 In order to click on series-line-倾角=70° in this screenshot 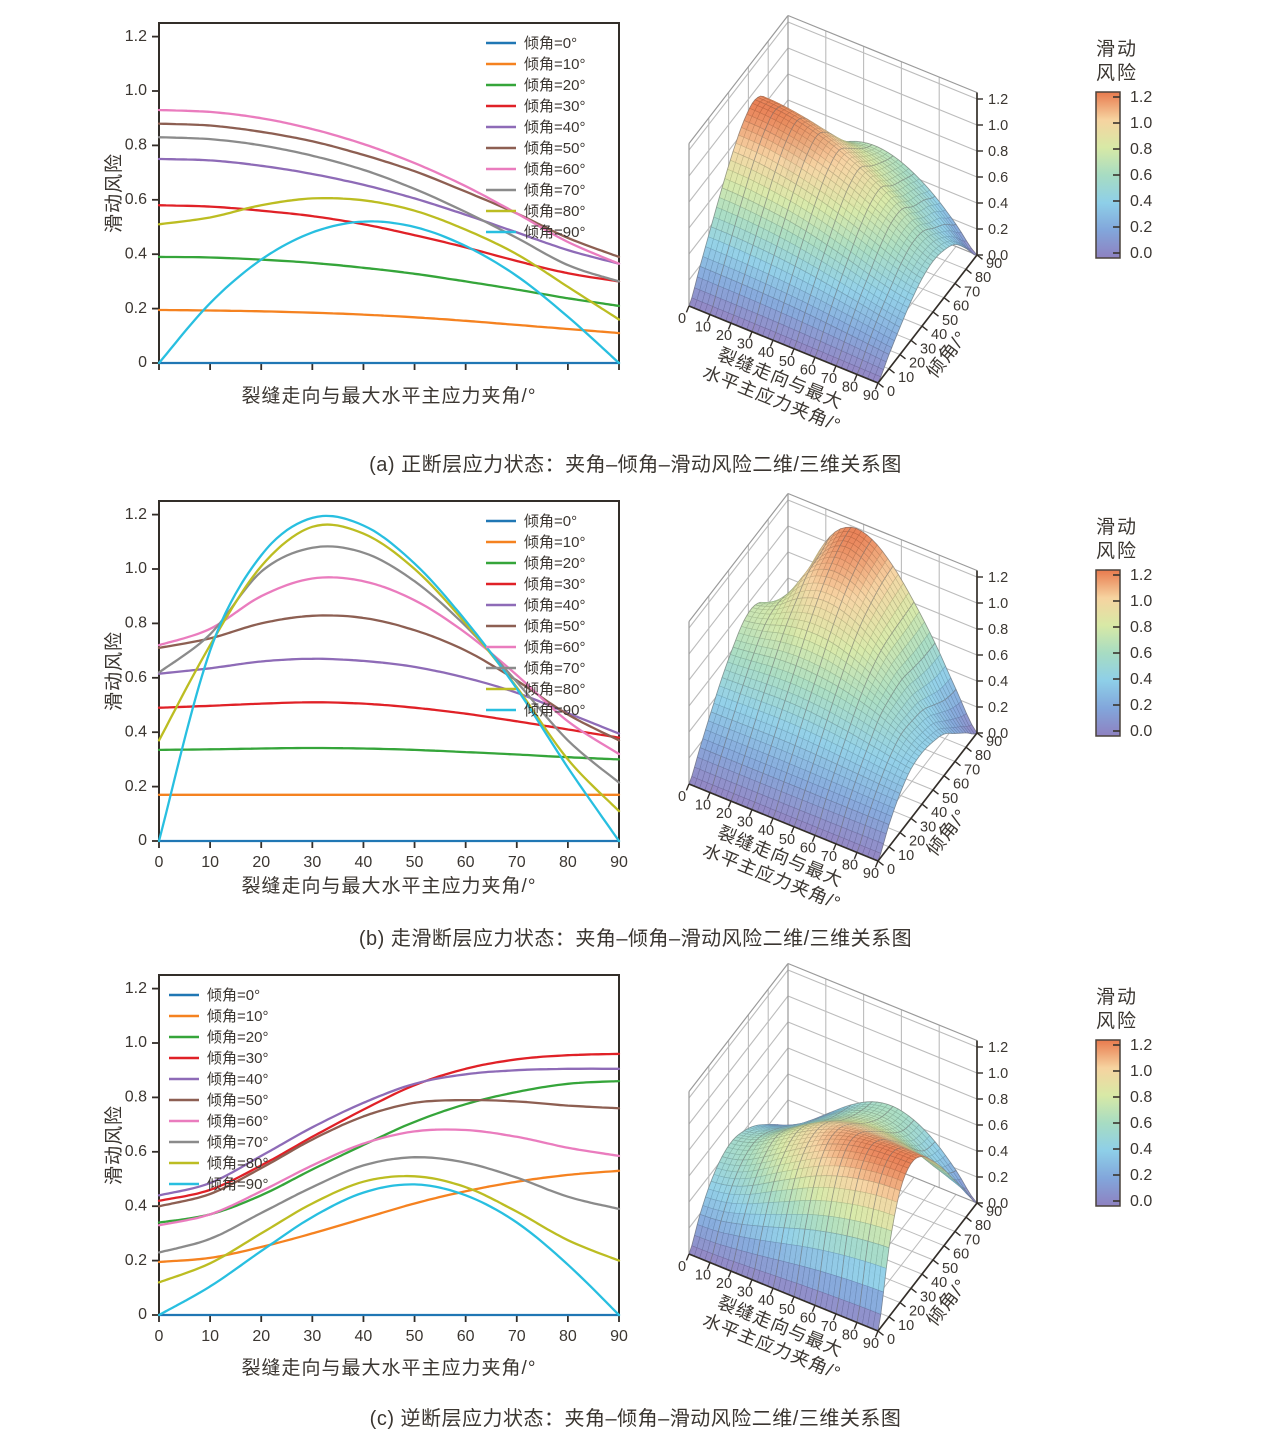, I will do `click(389, 1205)`.